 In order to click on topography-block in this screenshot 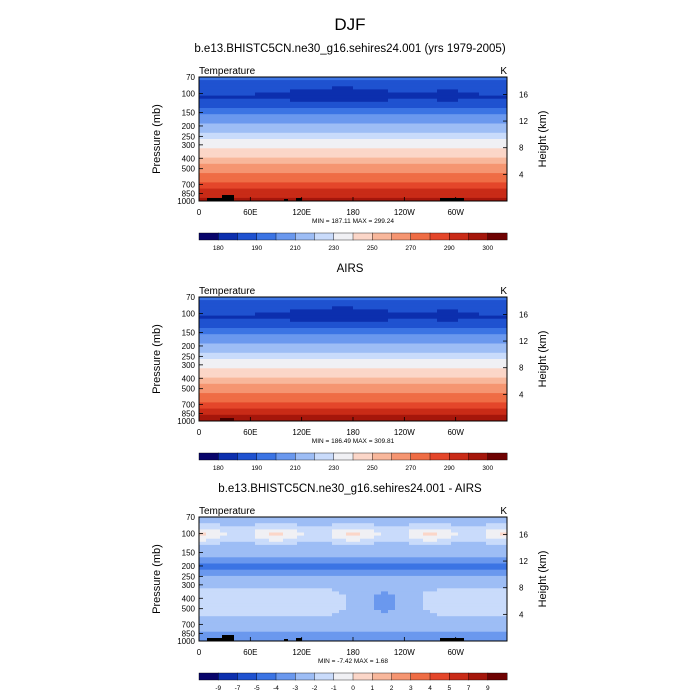, I will do `click(452, 199)`.